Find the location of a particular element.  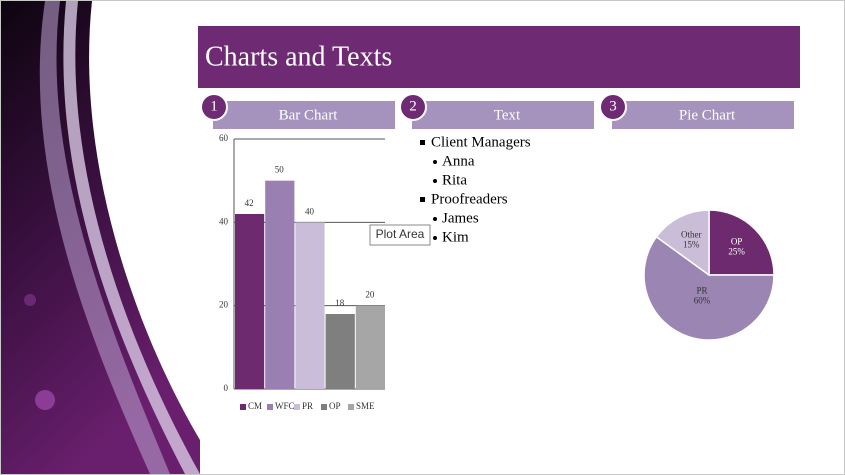

section-label: Bar Chart is located at coordinates (309, 115).